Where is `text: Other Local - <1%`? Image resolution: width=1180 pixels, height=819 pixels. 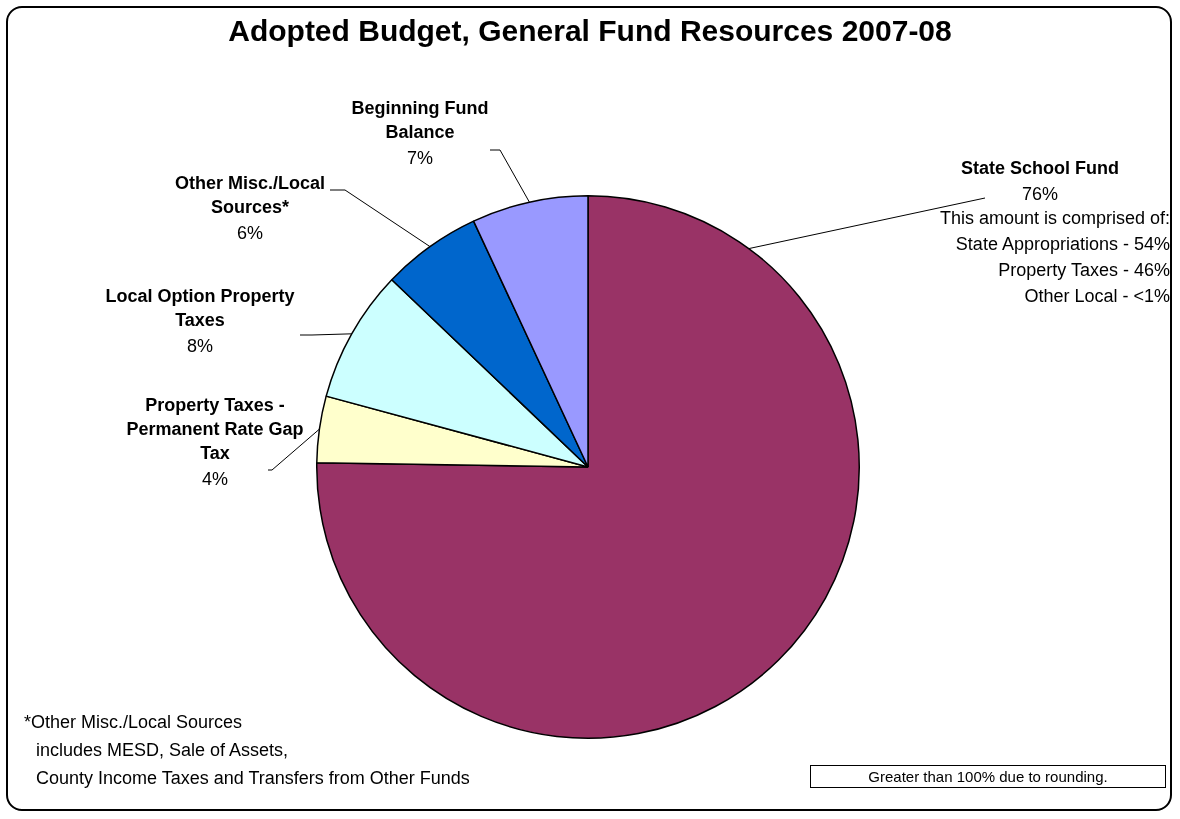 text: Other Local - <1% is located at coordinates (1097, 296).